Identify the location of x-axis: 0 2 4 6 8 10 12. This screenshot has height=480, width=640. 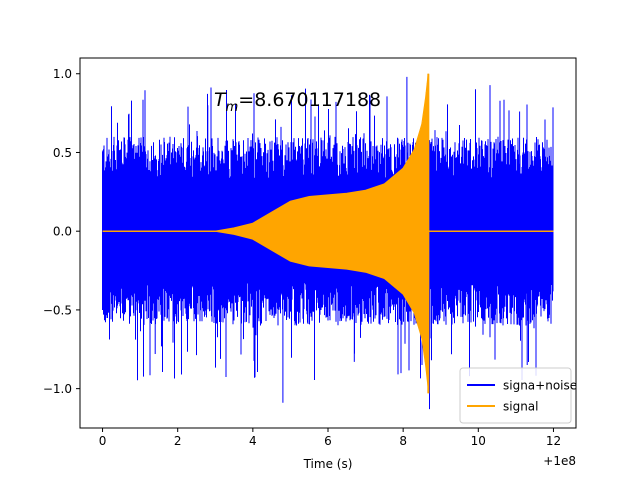
(330, 438).